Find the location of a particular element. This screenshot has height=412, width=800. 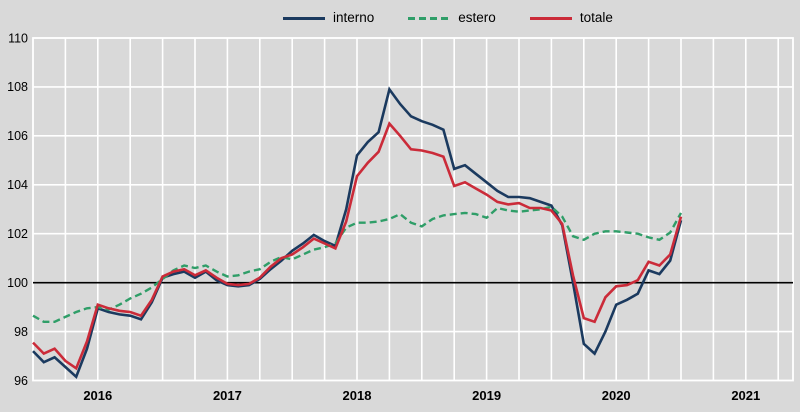

y-tick-label: 96 is located at coordinates (21, 381).